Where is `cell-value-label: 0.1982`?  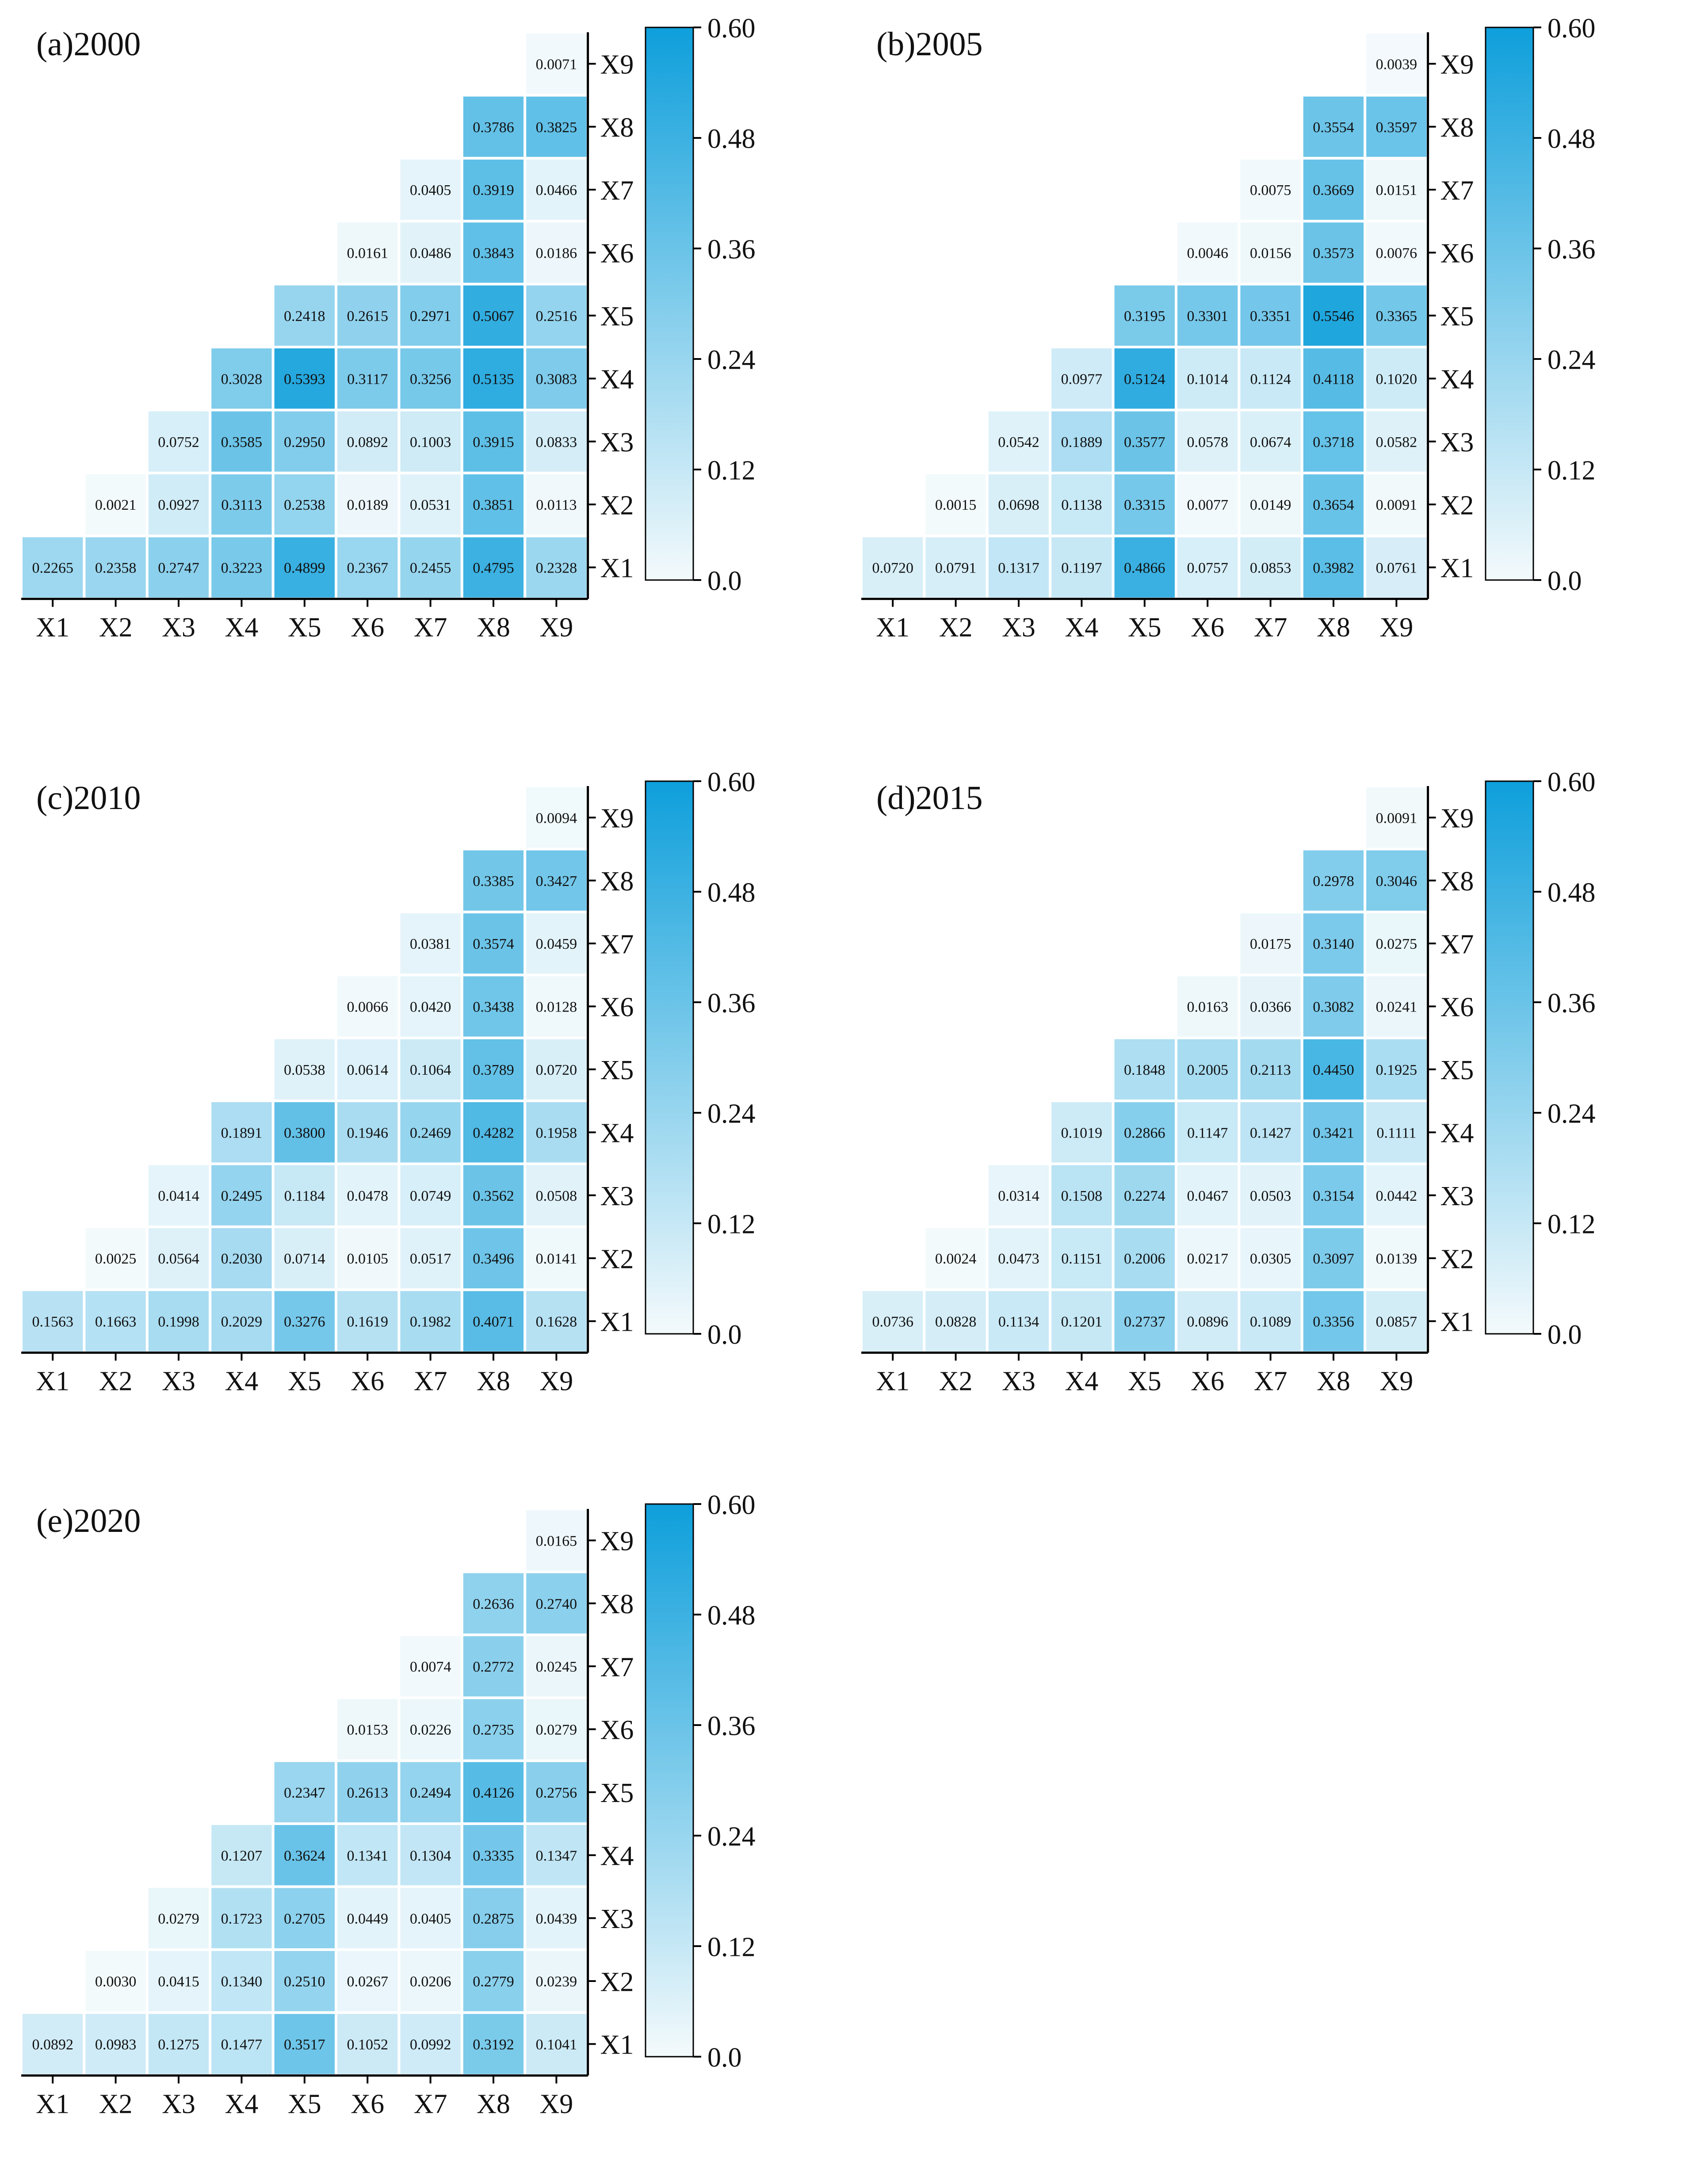 cell-value-label: 0.1982 is located at coordinates (430, 1322).